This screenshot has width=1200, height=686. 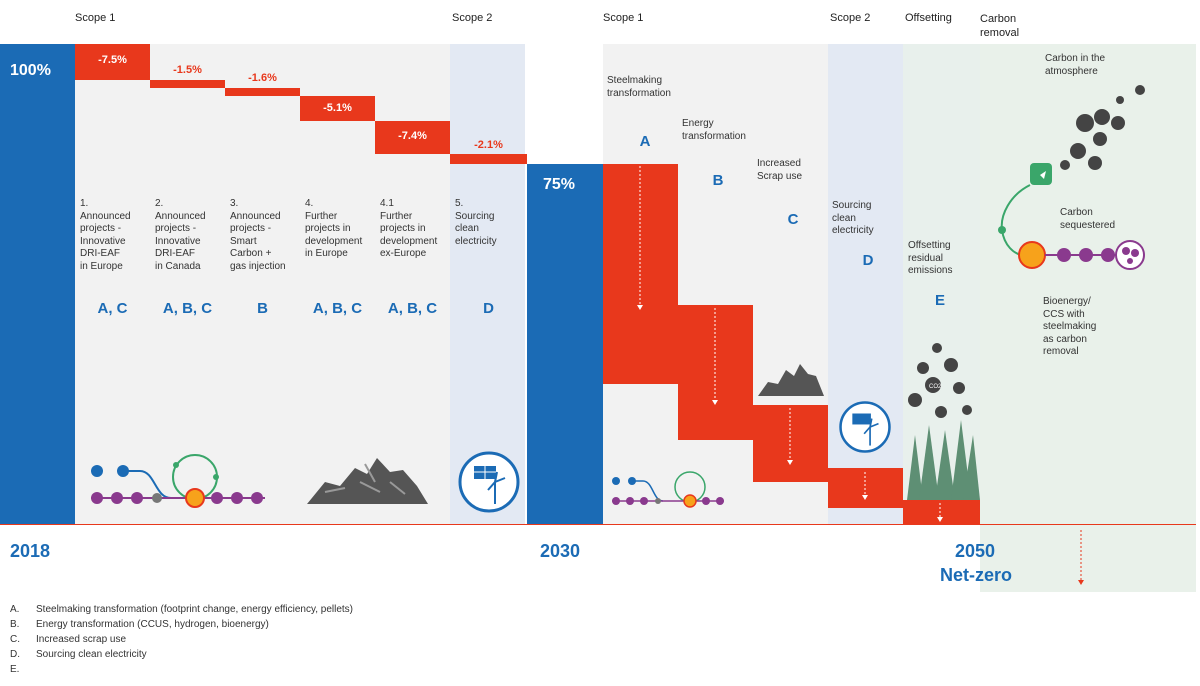 I want to click on step-letter: A, so click(x=645, y=141).